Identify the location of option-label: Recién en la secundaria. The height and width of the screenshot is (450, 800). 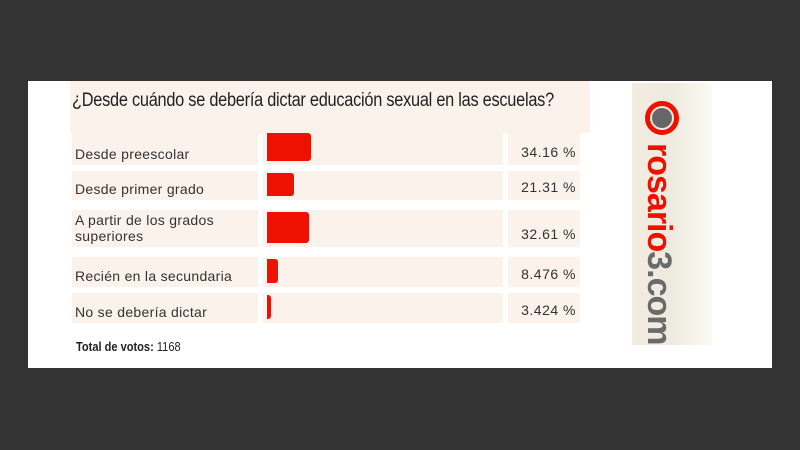
(154, 276).